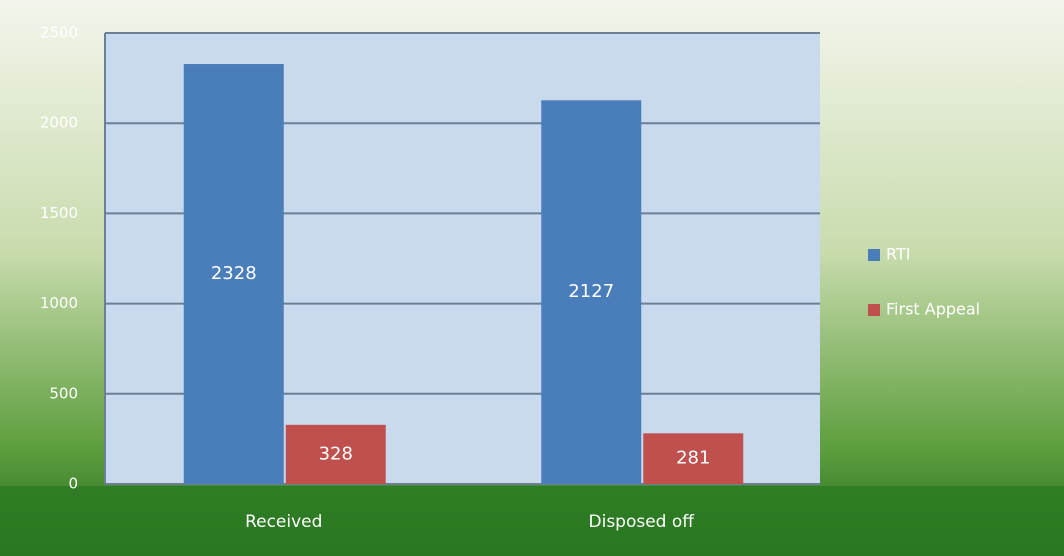  What do you see at coordinates (933, 309) in the screenshot?
I see `legend-label: First Appeal` at bounding box center [933, 309].